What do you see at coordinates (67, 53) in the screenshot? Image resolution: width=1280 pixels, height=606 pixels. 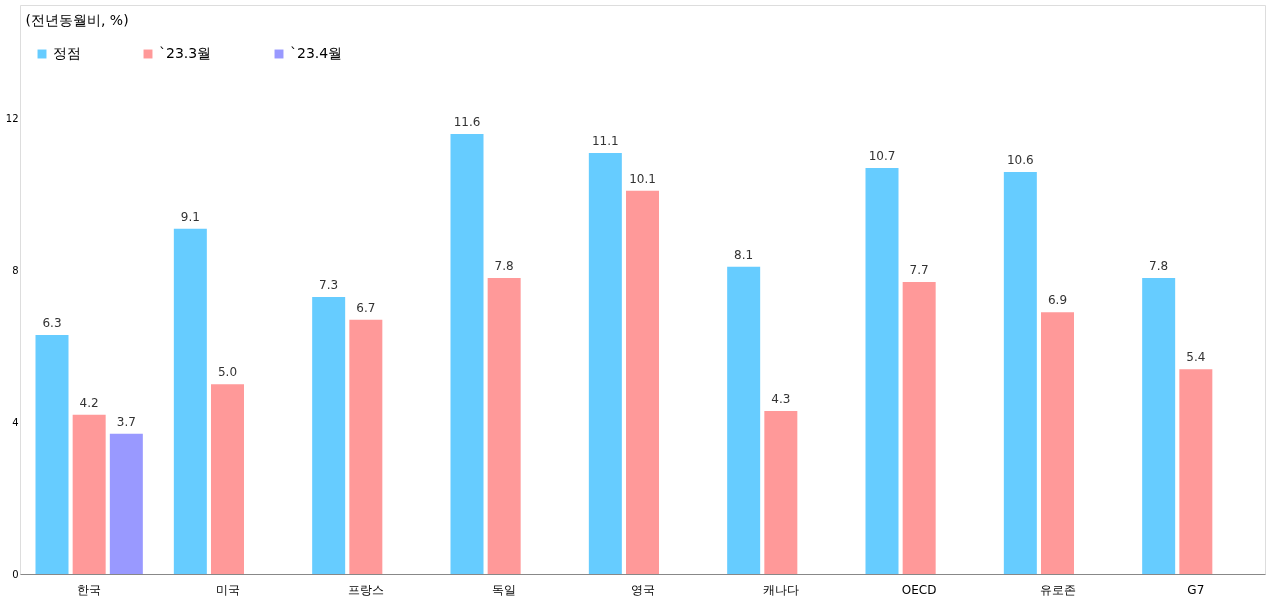 I see `legend-label: 정점` at bounding box center [67, 53].